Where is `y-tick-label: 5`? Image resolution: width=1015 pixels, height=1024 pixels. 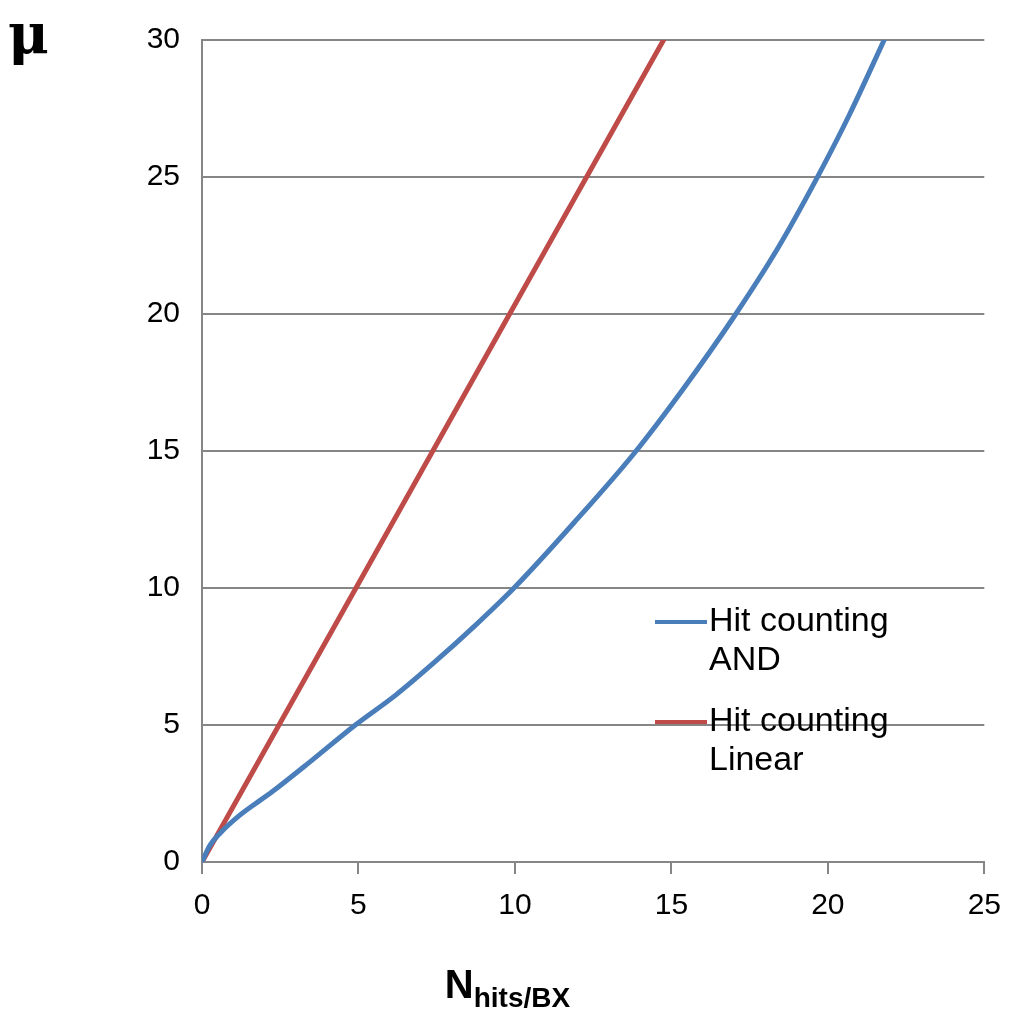
y-tick-label: 5 is located at coordinates (171, 723).